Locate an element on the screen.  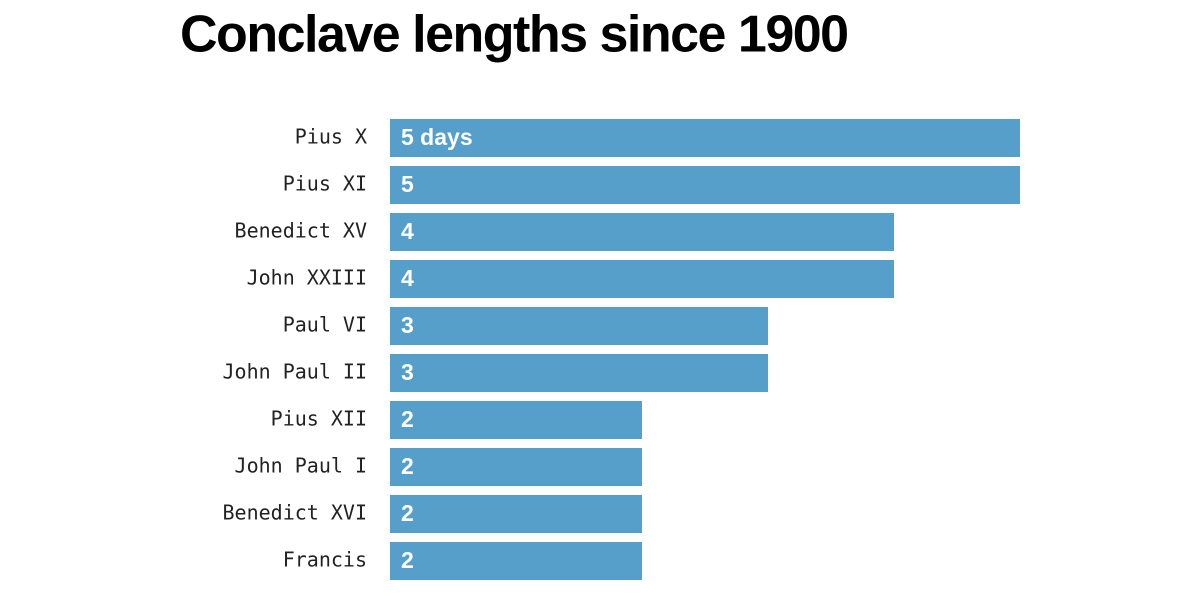
category-label: Benedict XVI is located at coordinates (295, 513).